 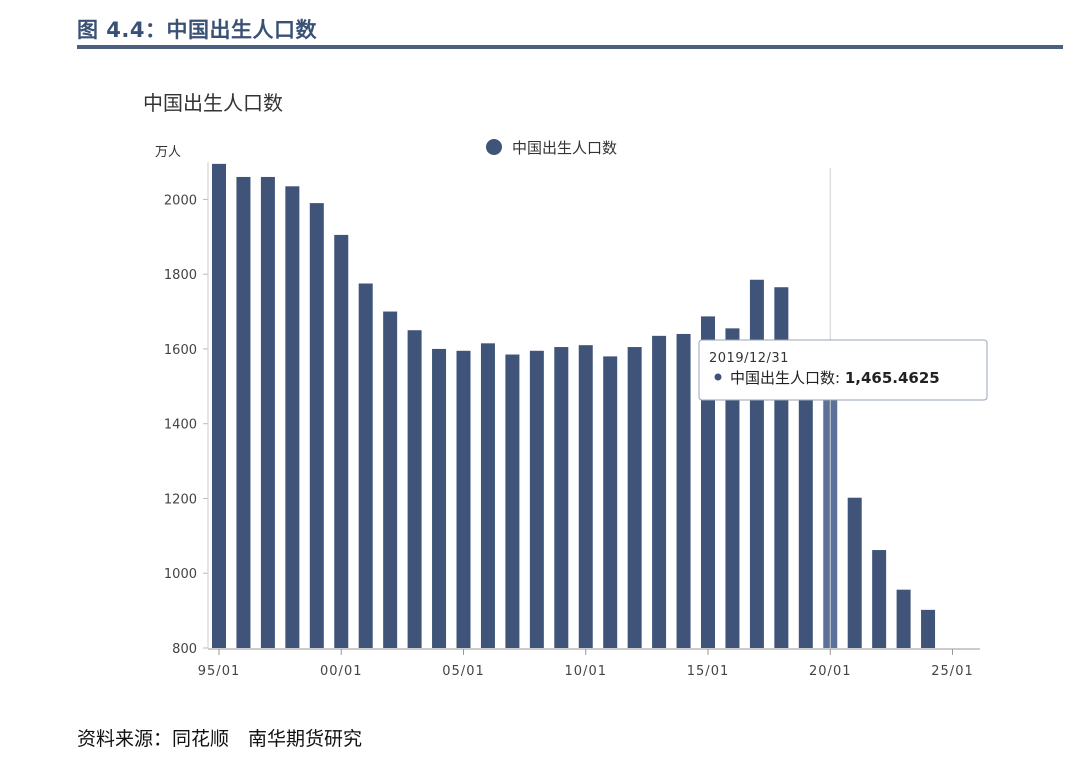 I want to click on bar-2007, so click(x=512, y=501).